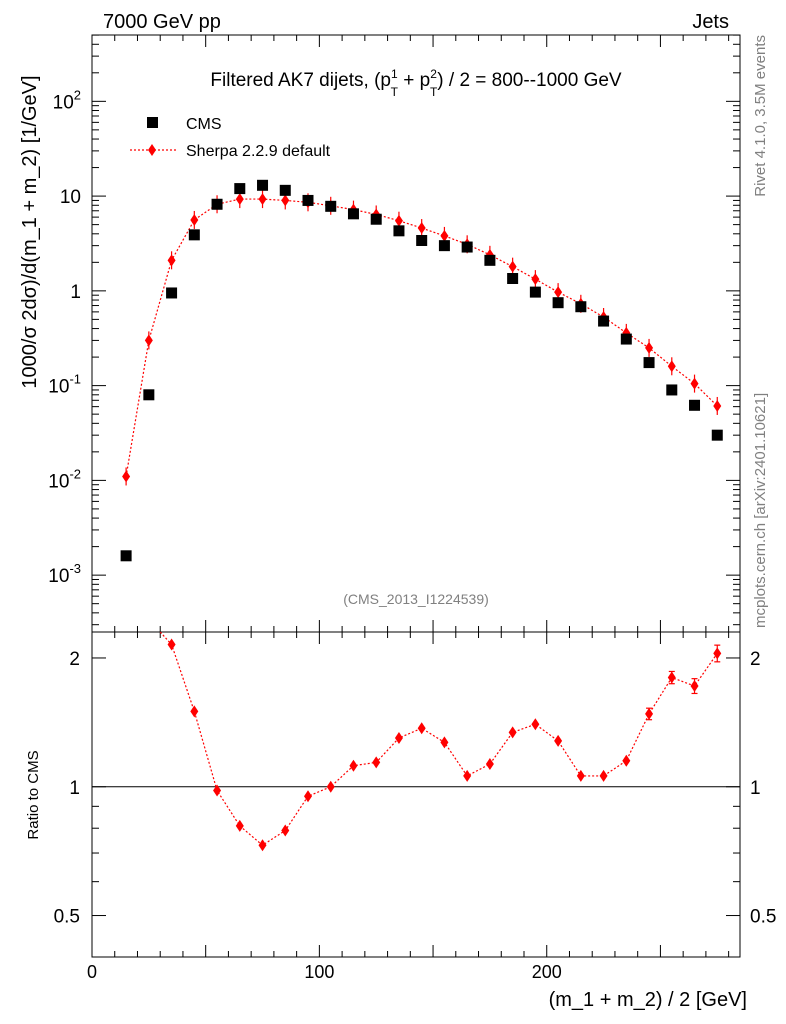 This screenshot has width=786, height=1024. Describe the element at coordinates (529, 80) in the screenshot. I see `title-post: ) / 2 = 800--1000 GeV` at that location.